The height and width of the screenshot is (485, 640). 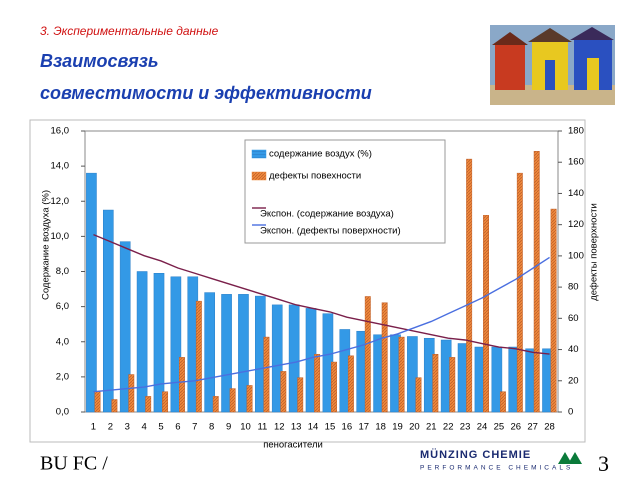 What do you see at coordinates (320, 154) in the screenshot?
I see `legend-label: содержание воздух (%)` at bounding box center [320, 154].